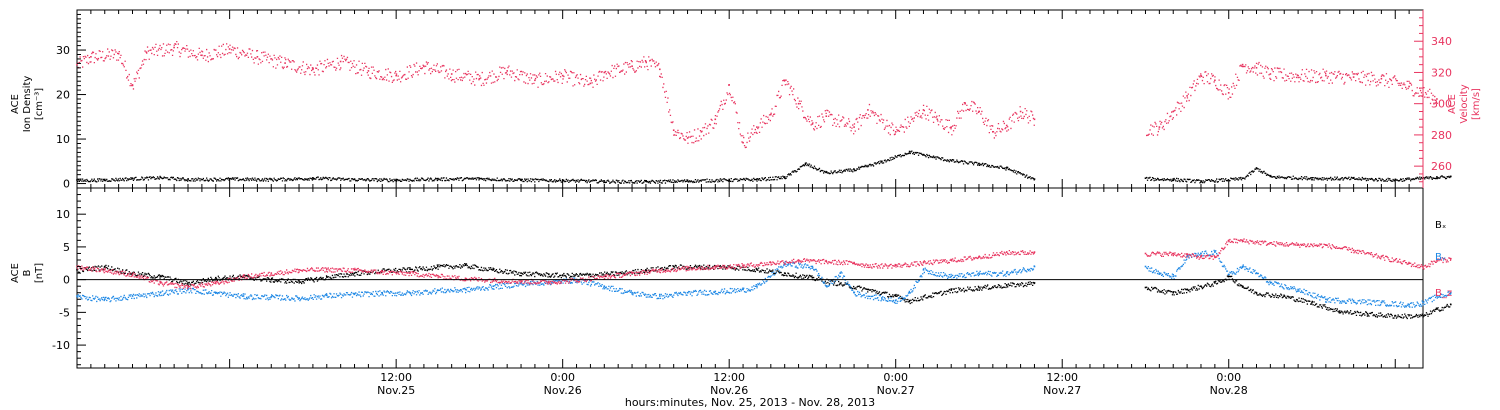  I want to click on bz-series-points, so click(764, 264).